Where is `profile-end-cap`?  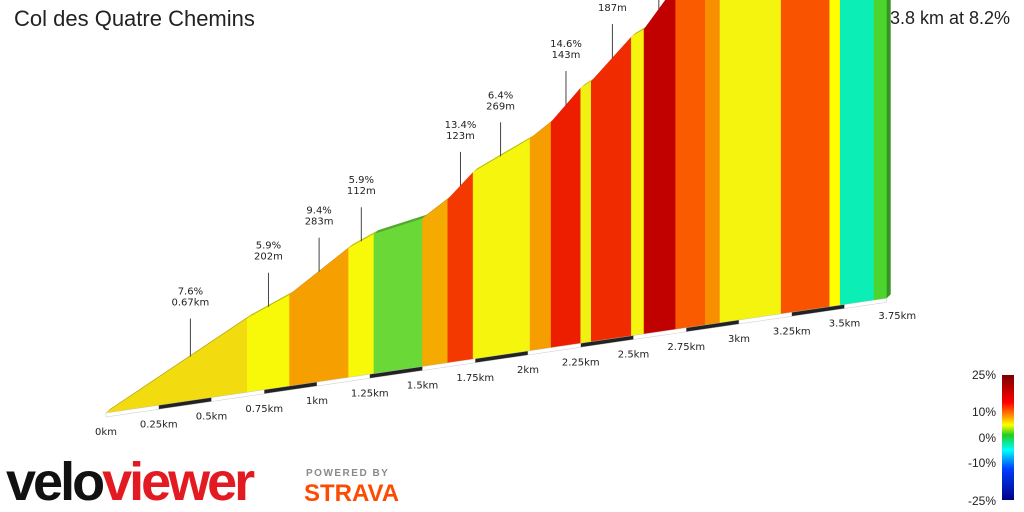 profile-end-cap is located at coordinates (888, 149).